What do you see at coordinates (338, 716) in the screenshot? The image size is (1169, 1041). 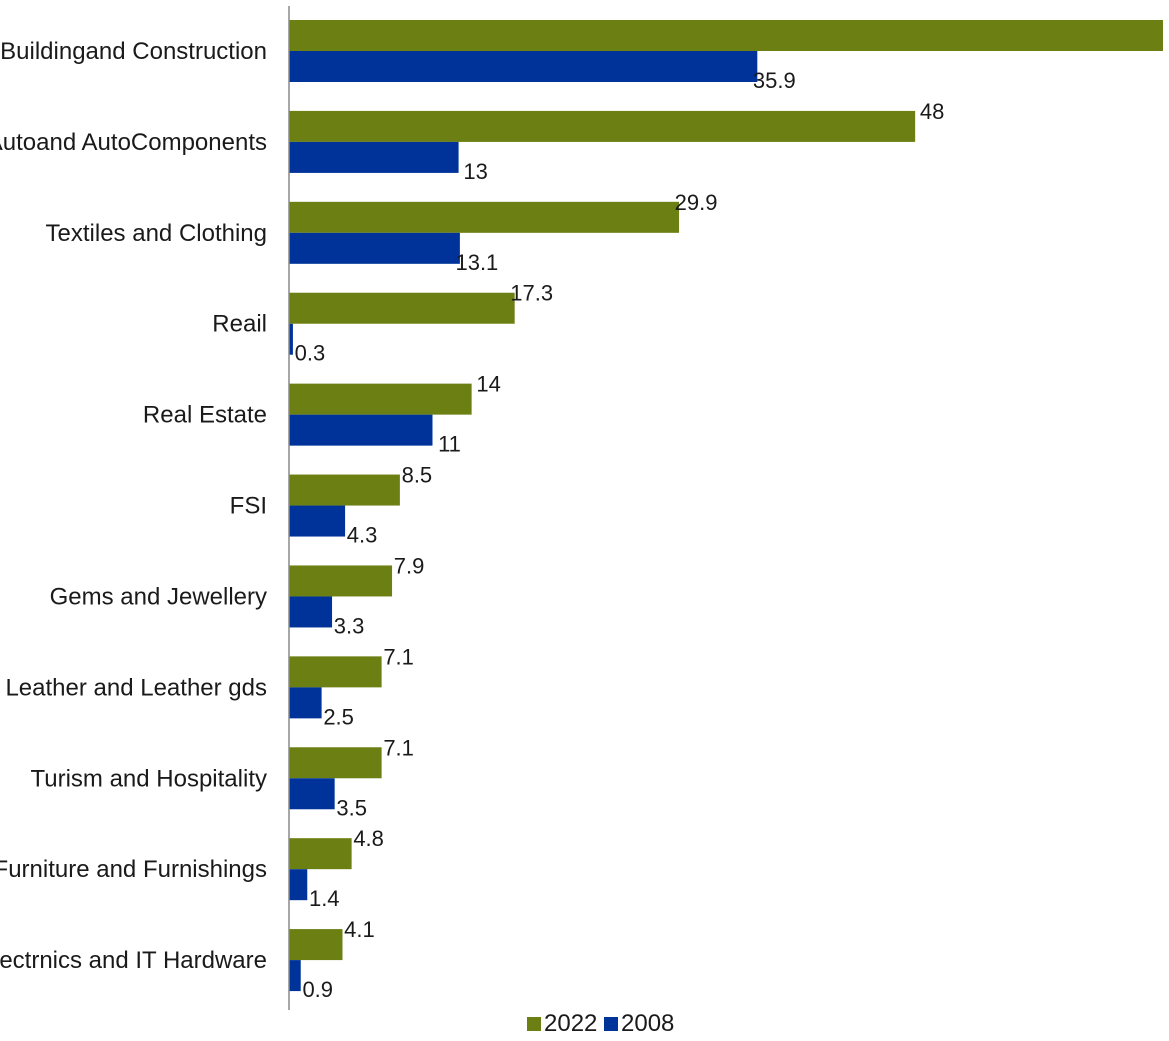 I see `value-label-2008-leather-and-leather-gds: 2.5` at bounding box center [338, 716].